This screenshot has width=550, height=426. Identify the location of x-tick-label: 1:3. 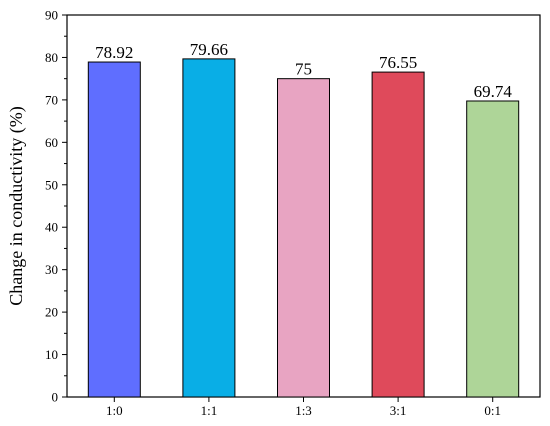
(303, 410).